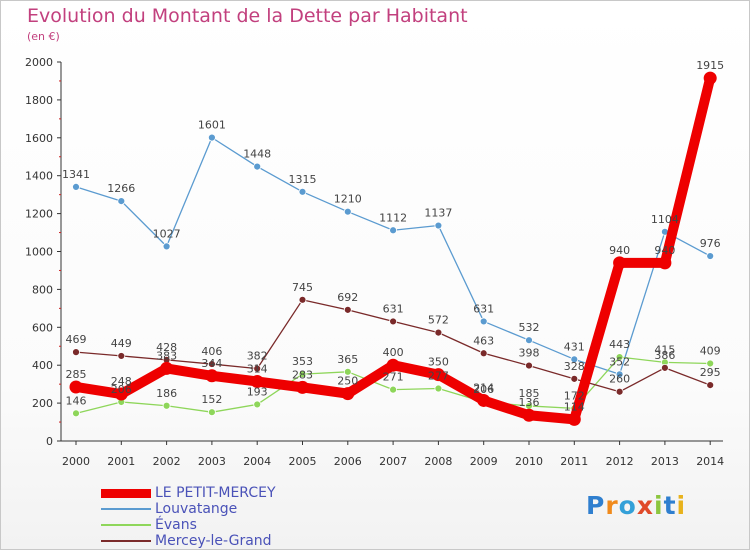 This screenshot has width=750, height=550. What do you see at coordinates (347, 381) in the screenshot?
I see `data-label: 250` at bounding box center [347, 381].